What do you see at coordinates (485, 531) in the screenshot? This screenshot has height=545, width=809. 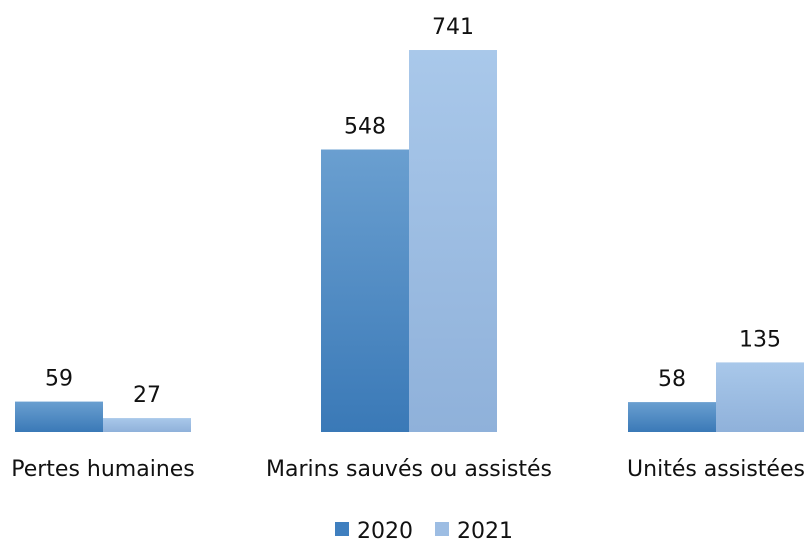 I see `legend-label-2021: 2021` at bounding box center [485, 531].